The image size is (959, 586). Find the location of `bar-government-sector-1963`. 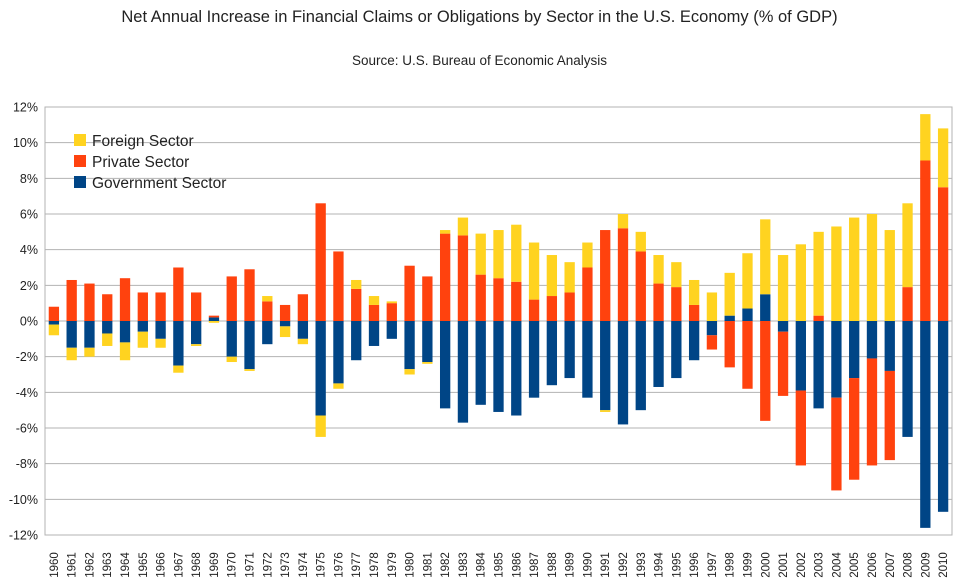

bar-government-sector-1963 is located at coordinates (107, 327).